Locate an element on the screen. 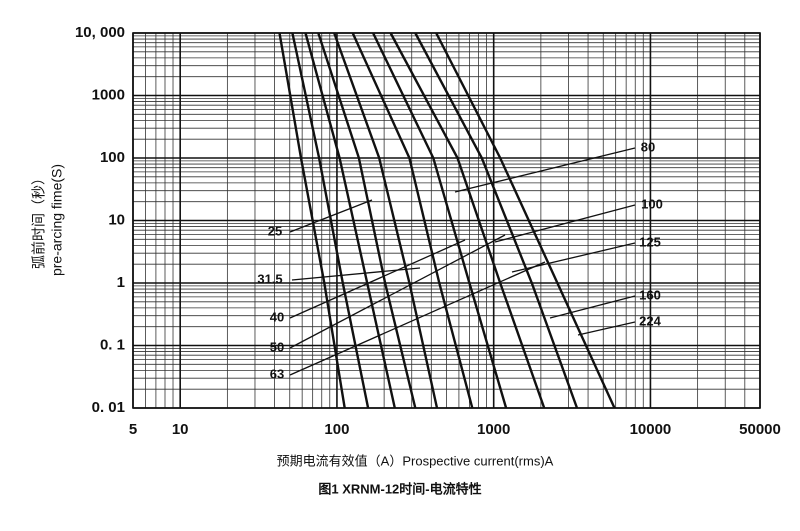 The width and height of the screenshot is (800, 531). curve-label: 160 is located at coordinates (650, 294).